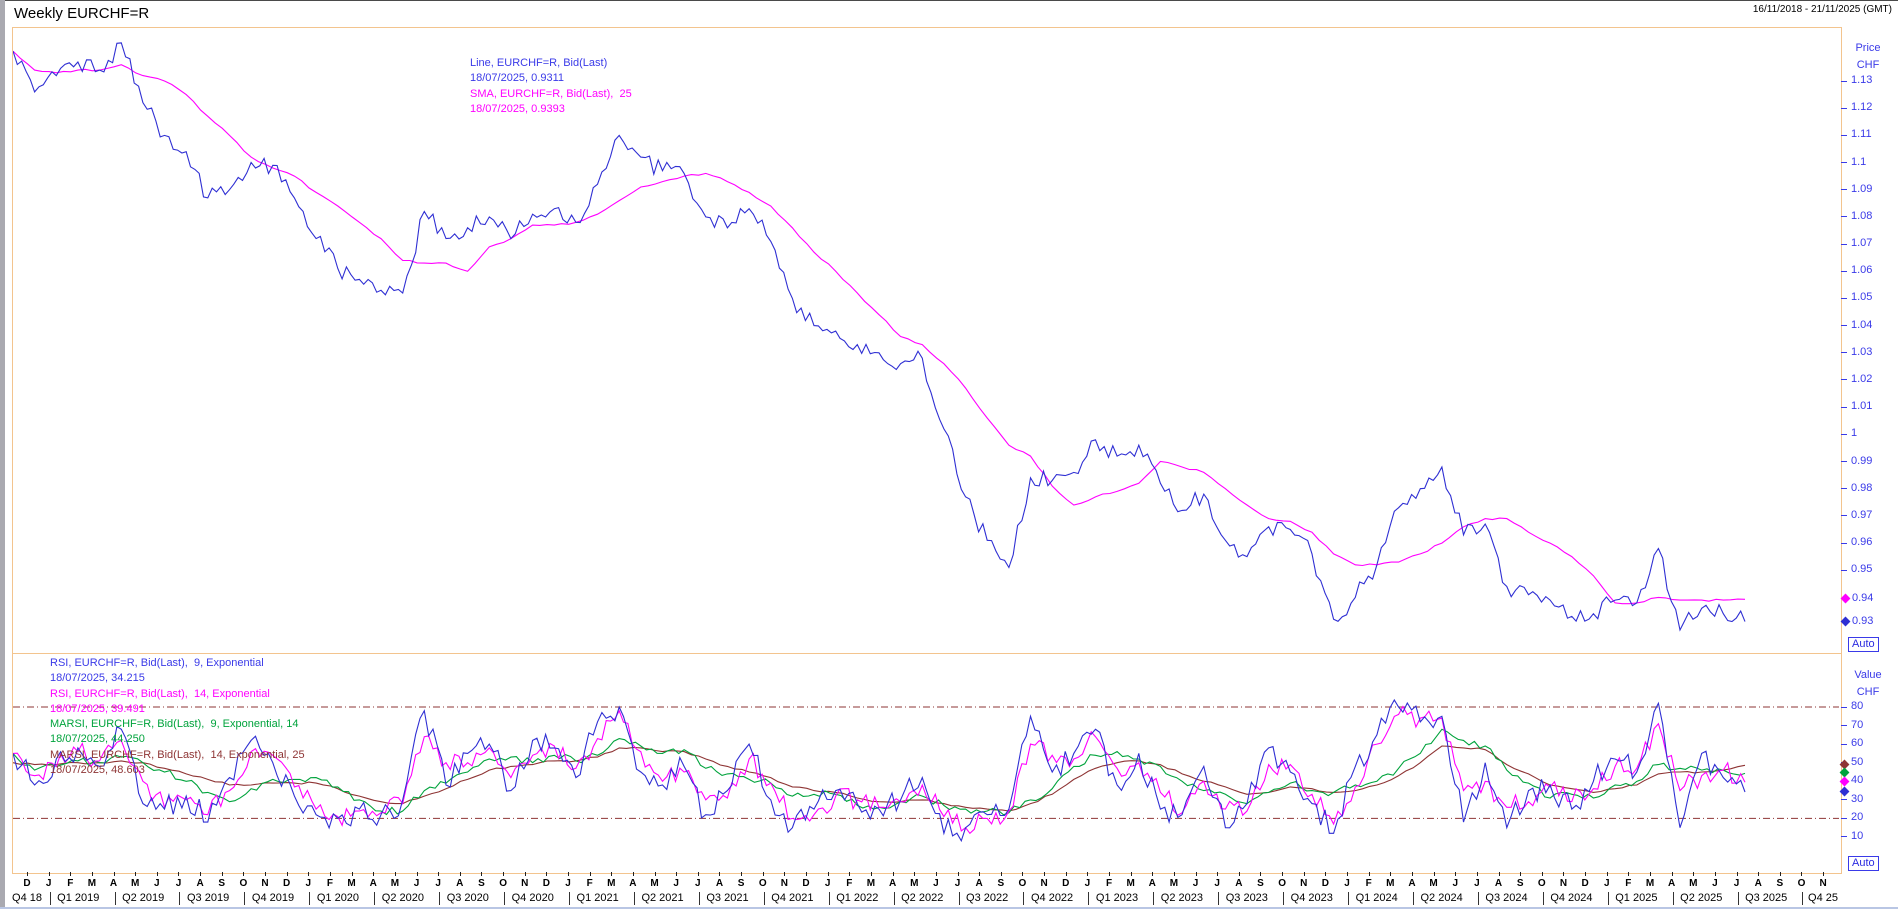 This screenshot has width=1898, height=909. What do you see at coordinates (1857, 835) in the screenshot?
I see `rsi-axis-tick-label: 10` at bounding box center [1857, 835].